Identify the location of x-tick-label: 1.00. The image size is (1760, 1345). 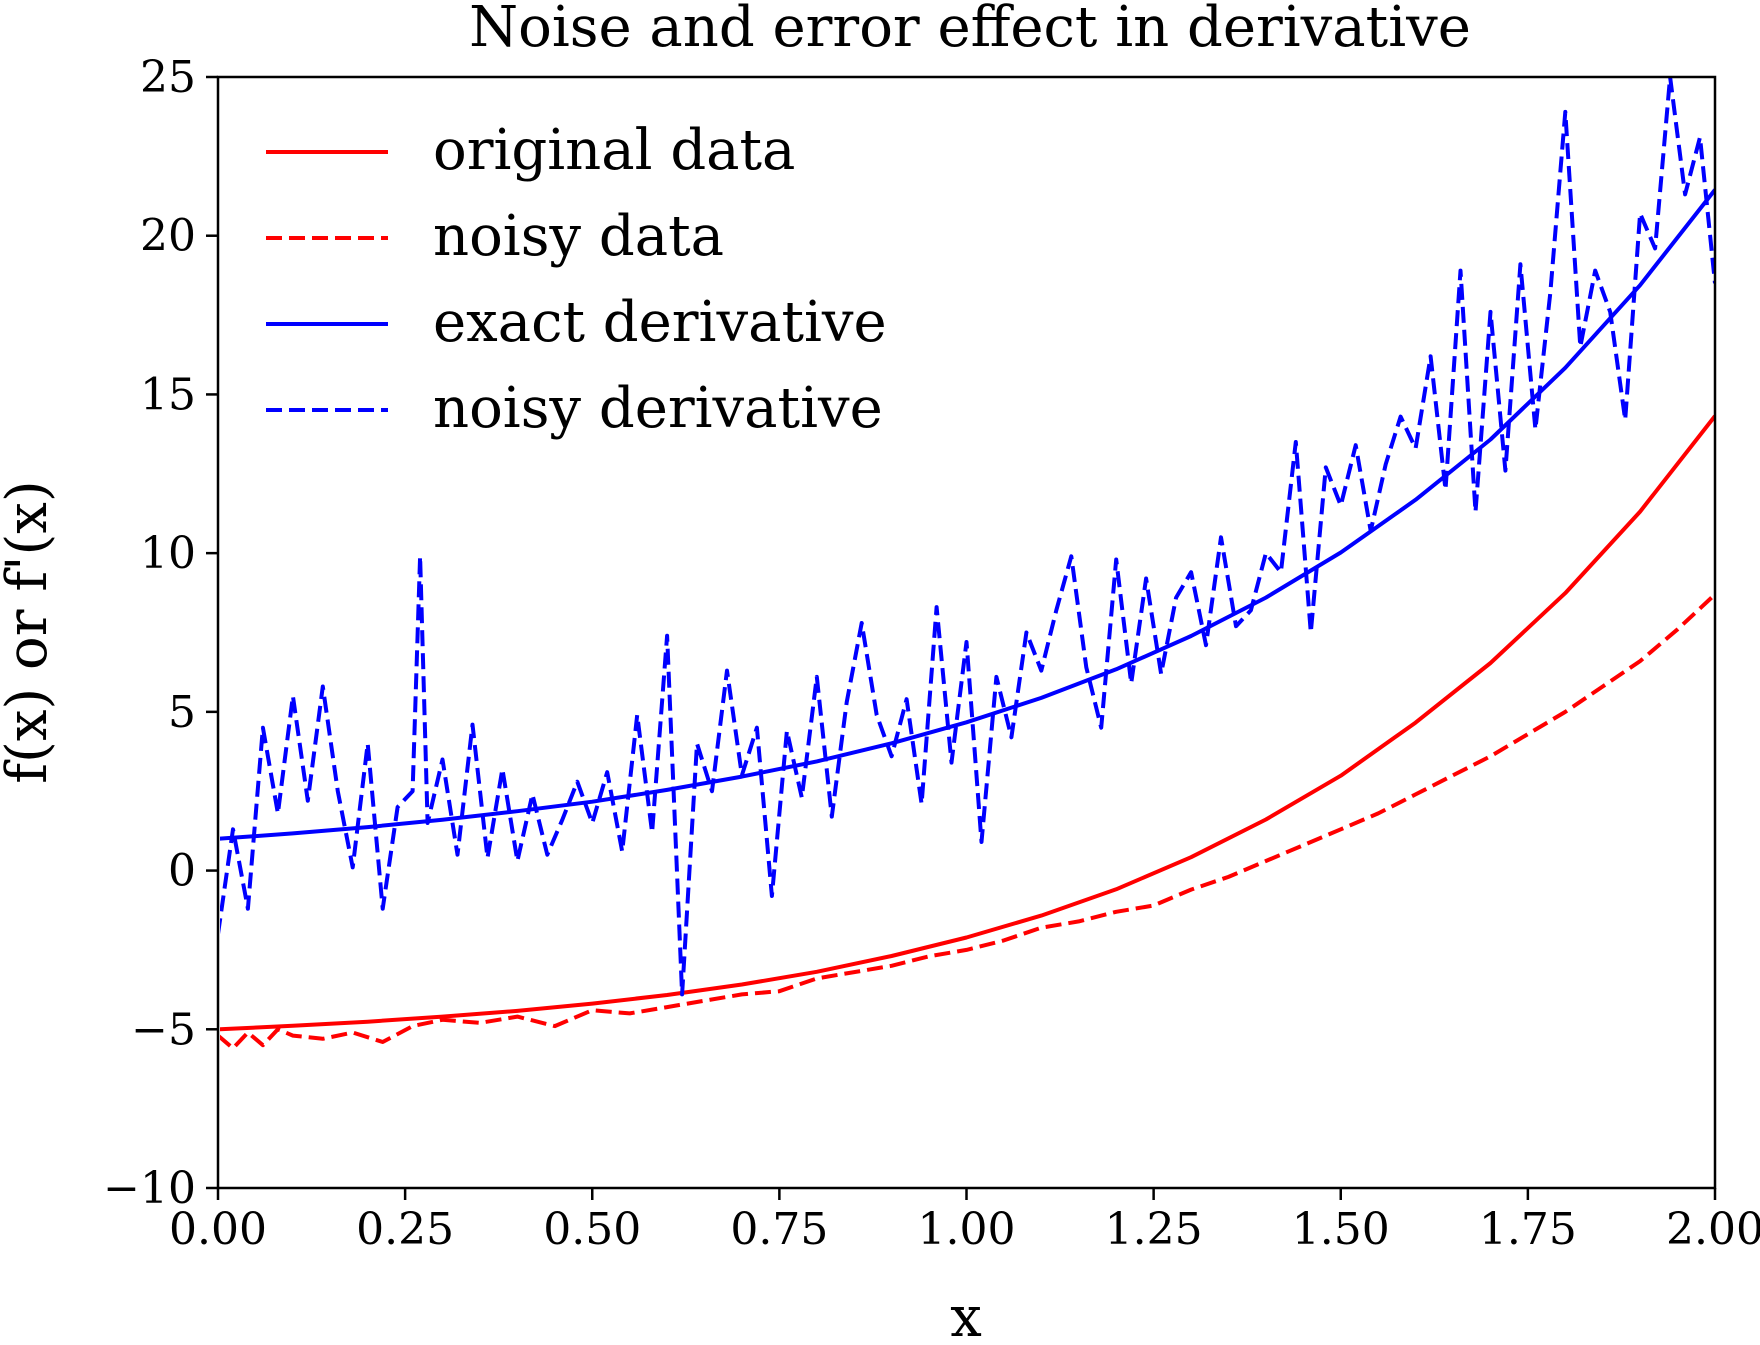
(967, 1229).